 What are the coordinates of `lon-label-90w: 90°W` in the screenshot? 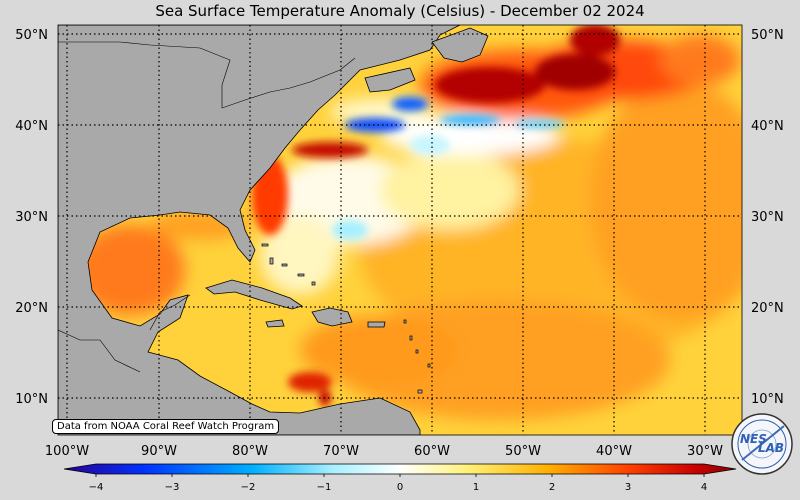 It's located at (159, 451).